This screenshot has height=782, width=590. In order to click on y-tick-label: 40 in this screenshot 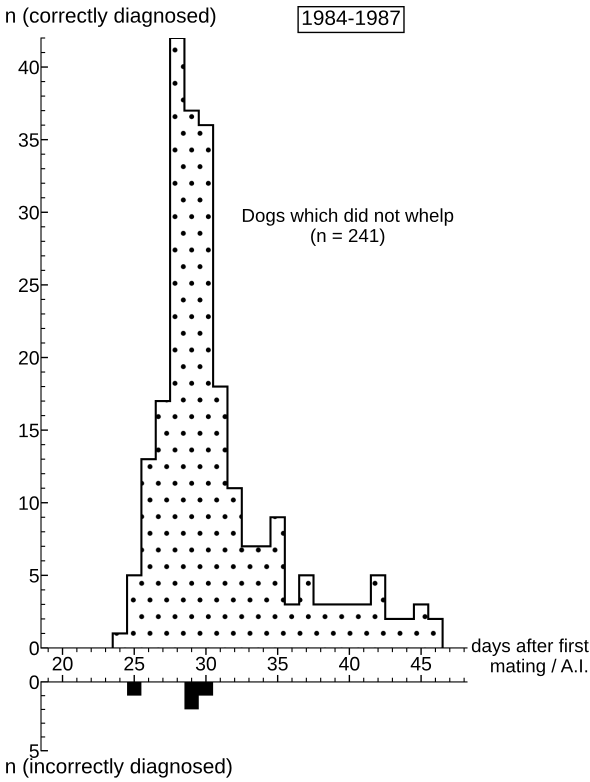, I will do `click(28, 67)`.